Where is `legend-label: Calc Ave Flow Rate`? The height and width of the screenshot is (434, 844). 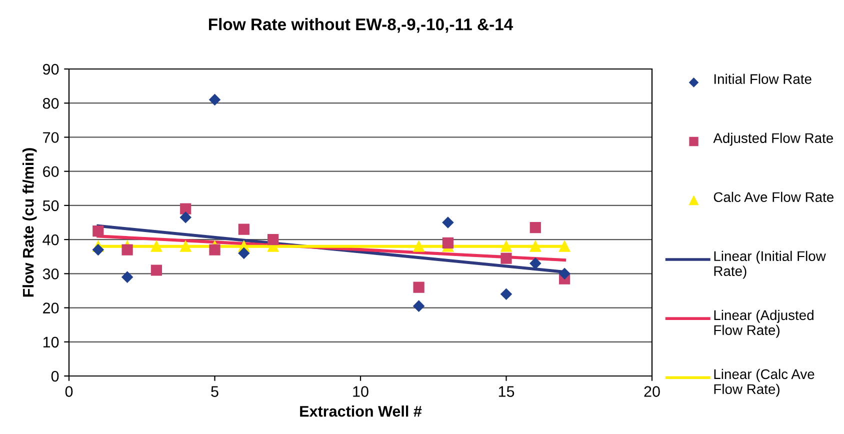
legend-label: Calc Ave Flow Rate is located at coordinates (774, 197).